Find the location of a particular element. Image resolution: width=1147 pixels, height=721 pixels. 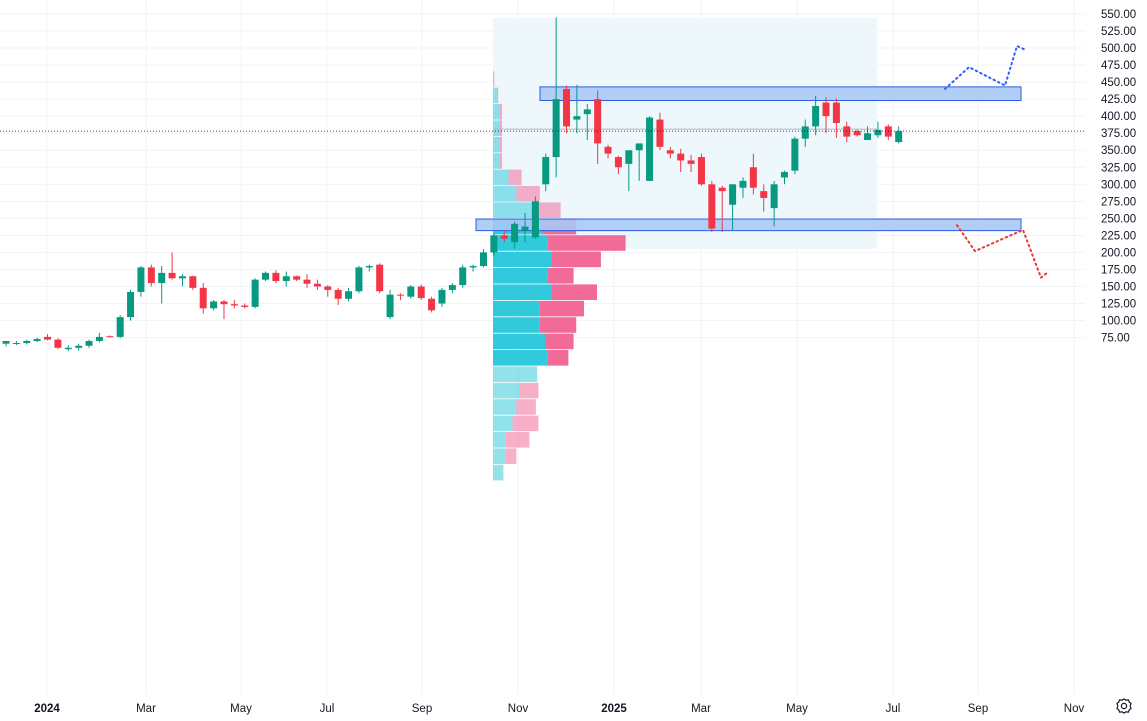

y-tick-label: 150.00 is located at coordinates (1118, 287).